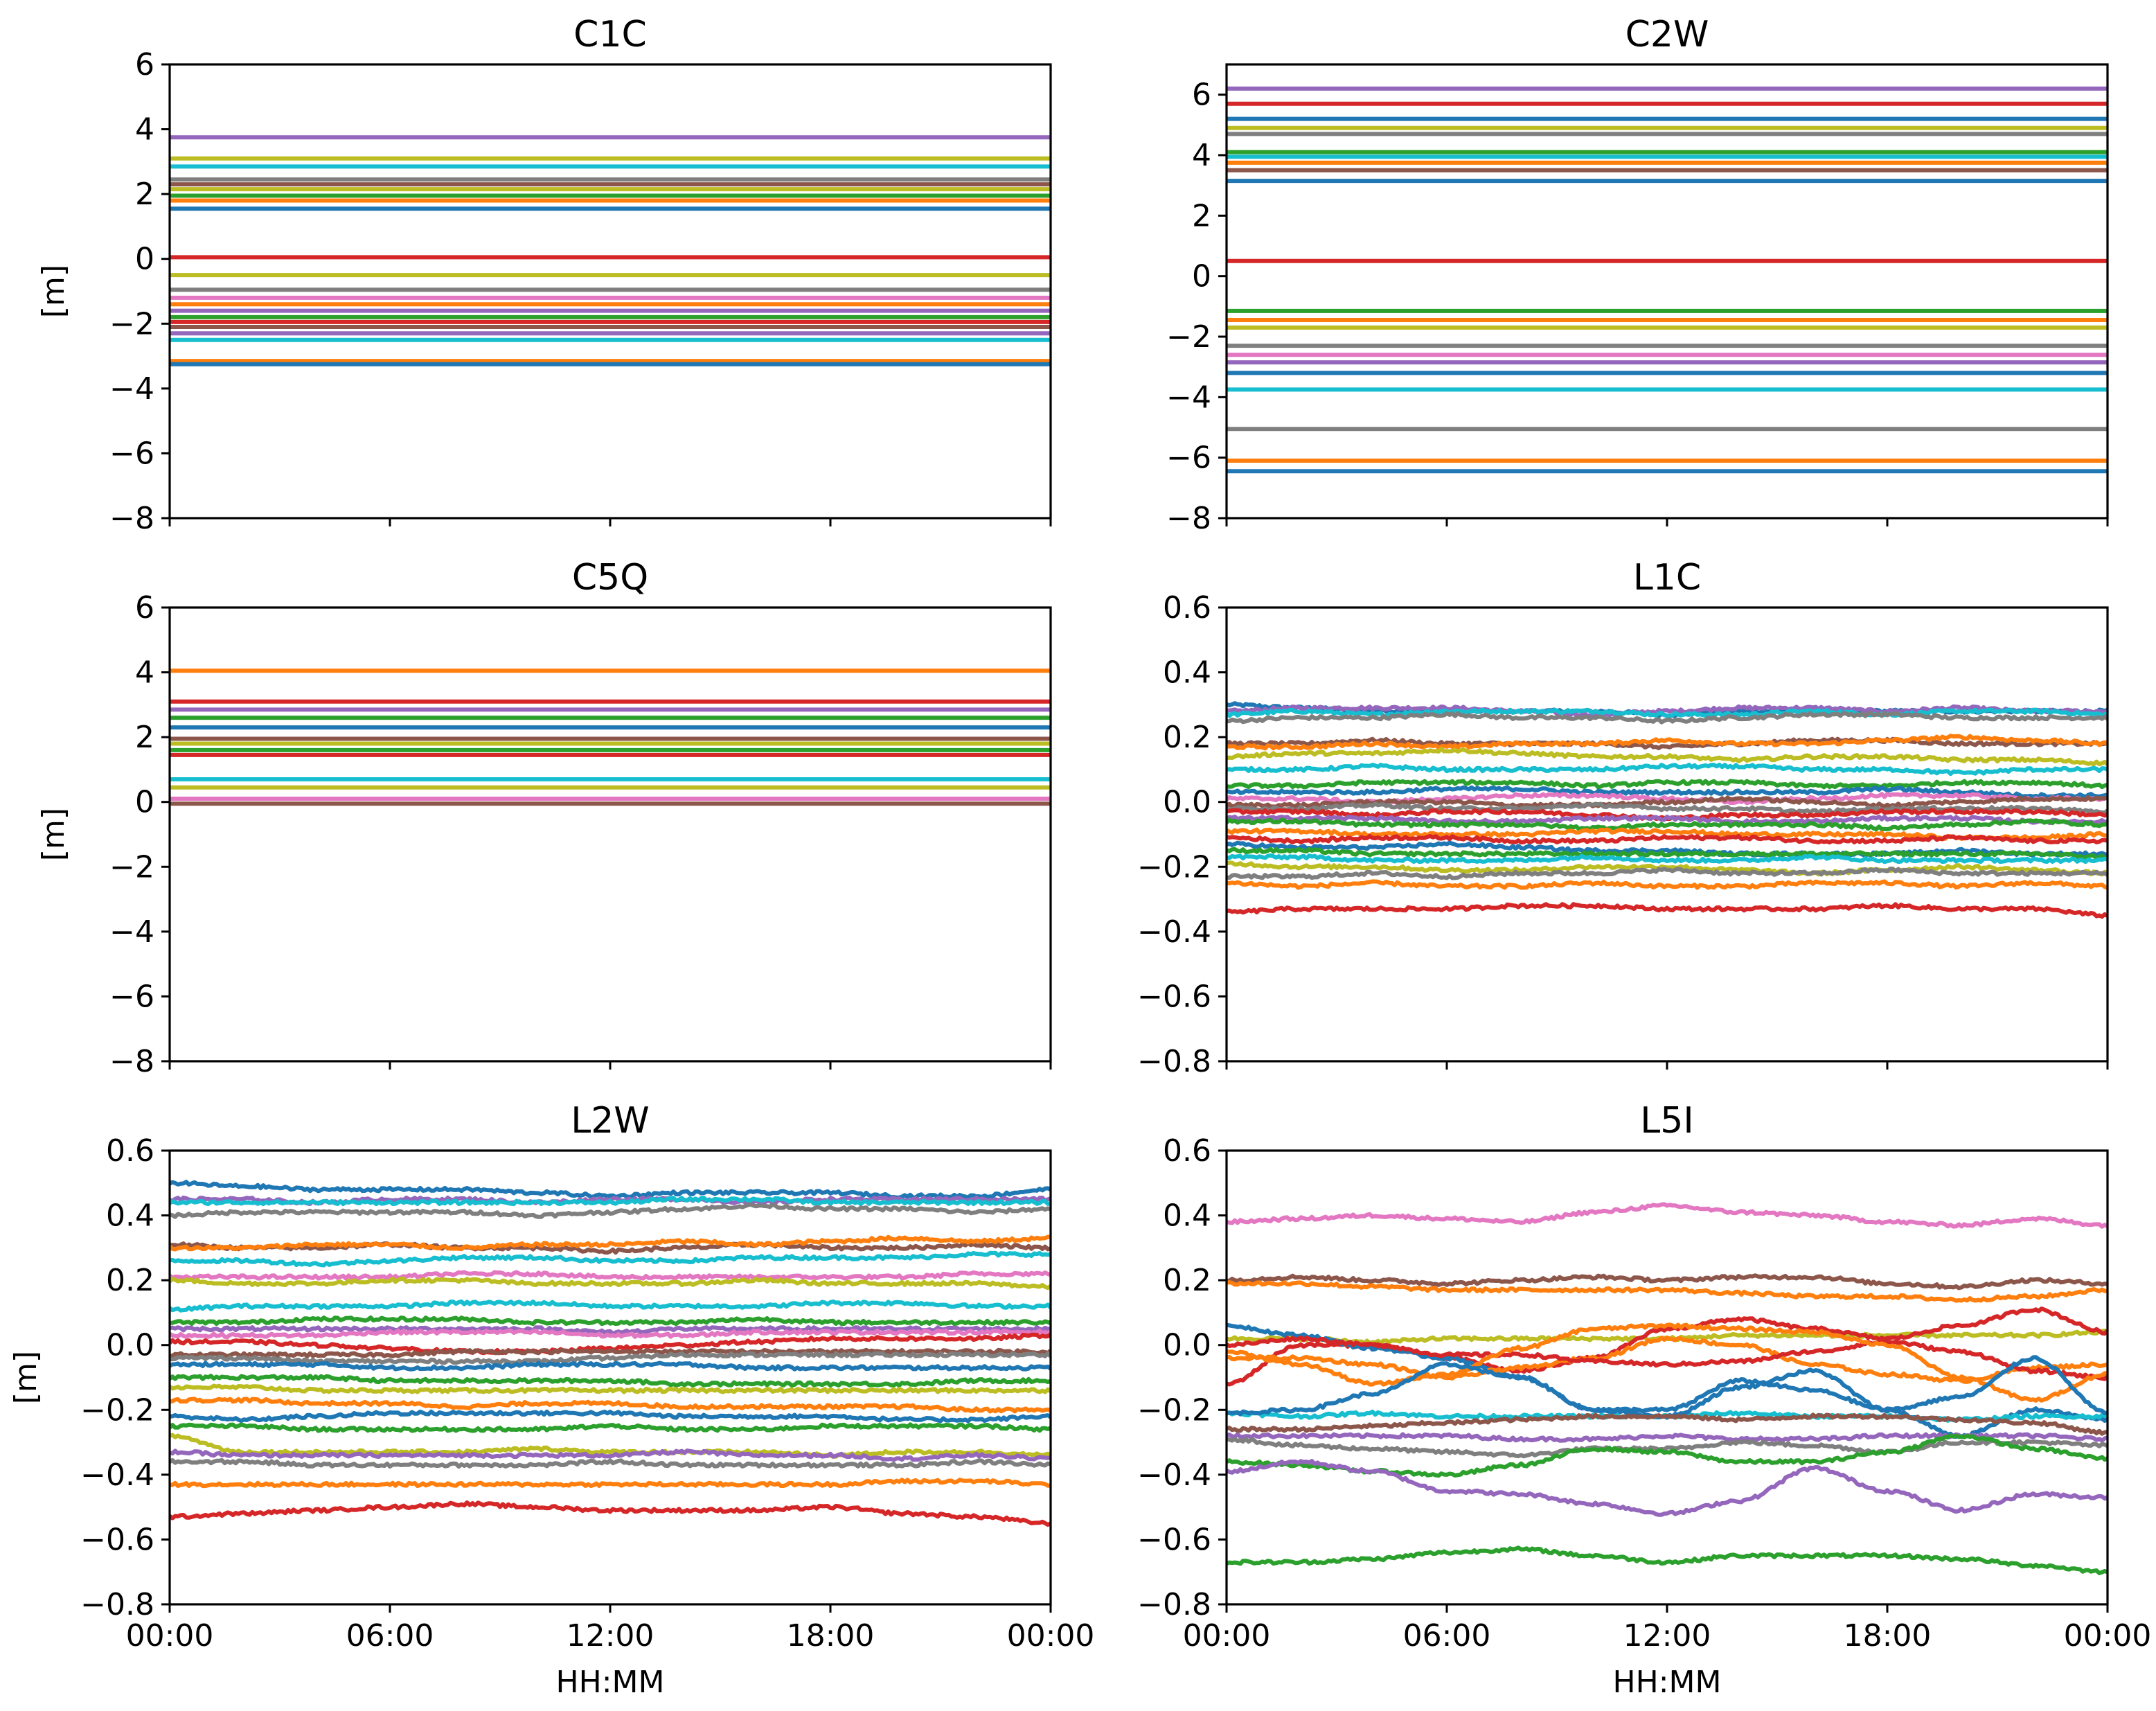 Image resolution: width=2156 pixels, height=1711 pixels. I want to click on y-tick-label: −4, so click(131, 932).